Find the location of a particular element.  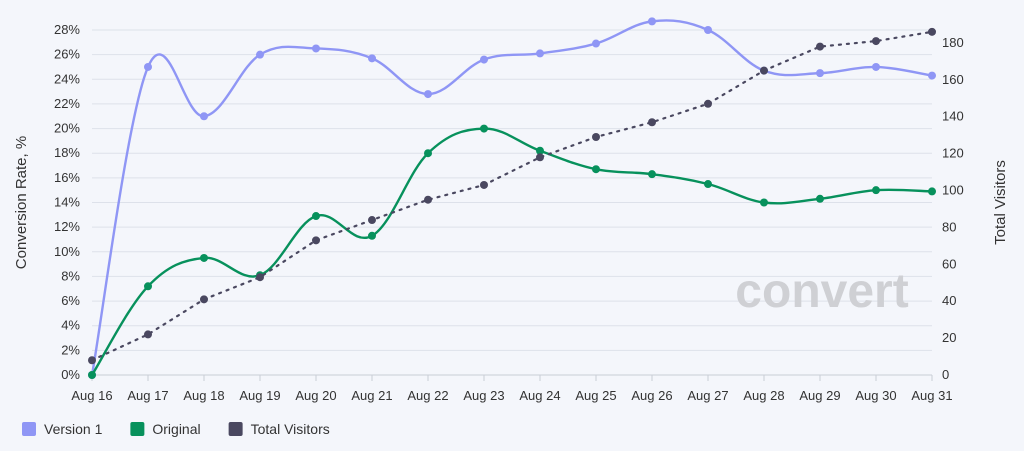

x-tick-label: Aug 24 is located at coordinates (539, 395).